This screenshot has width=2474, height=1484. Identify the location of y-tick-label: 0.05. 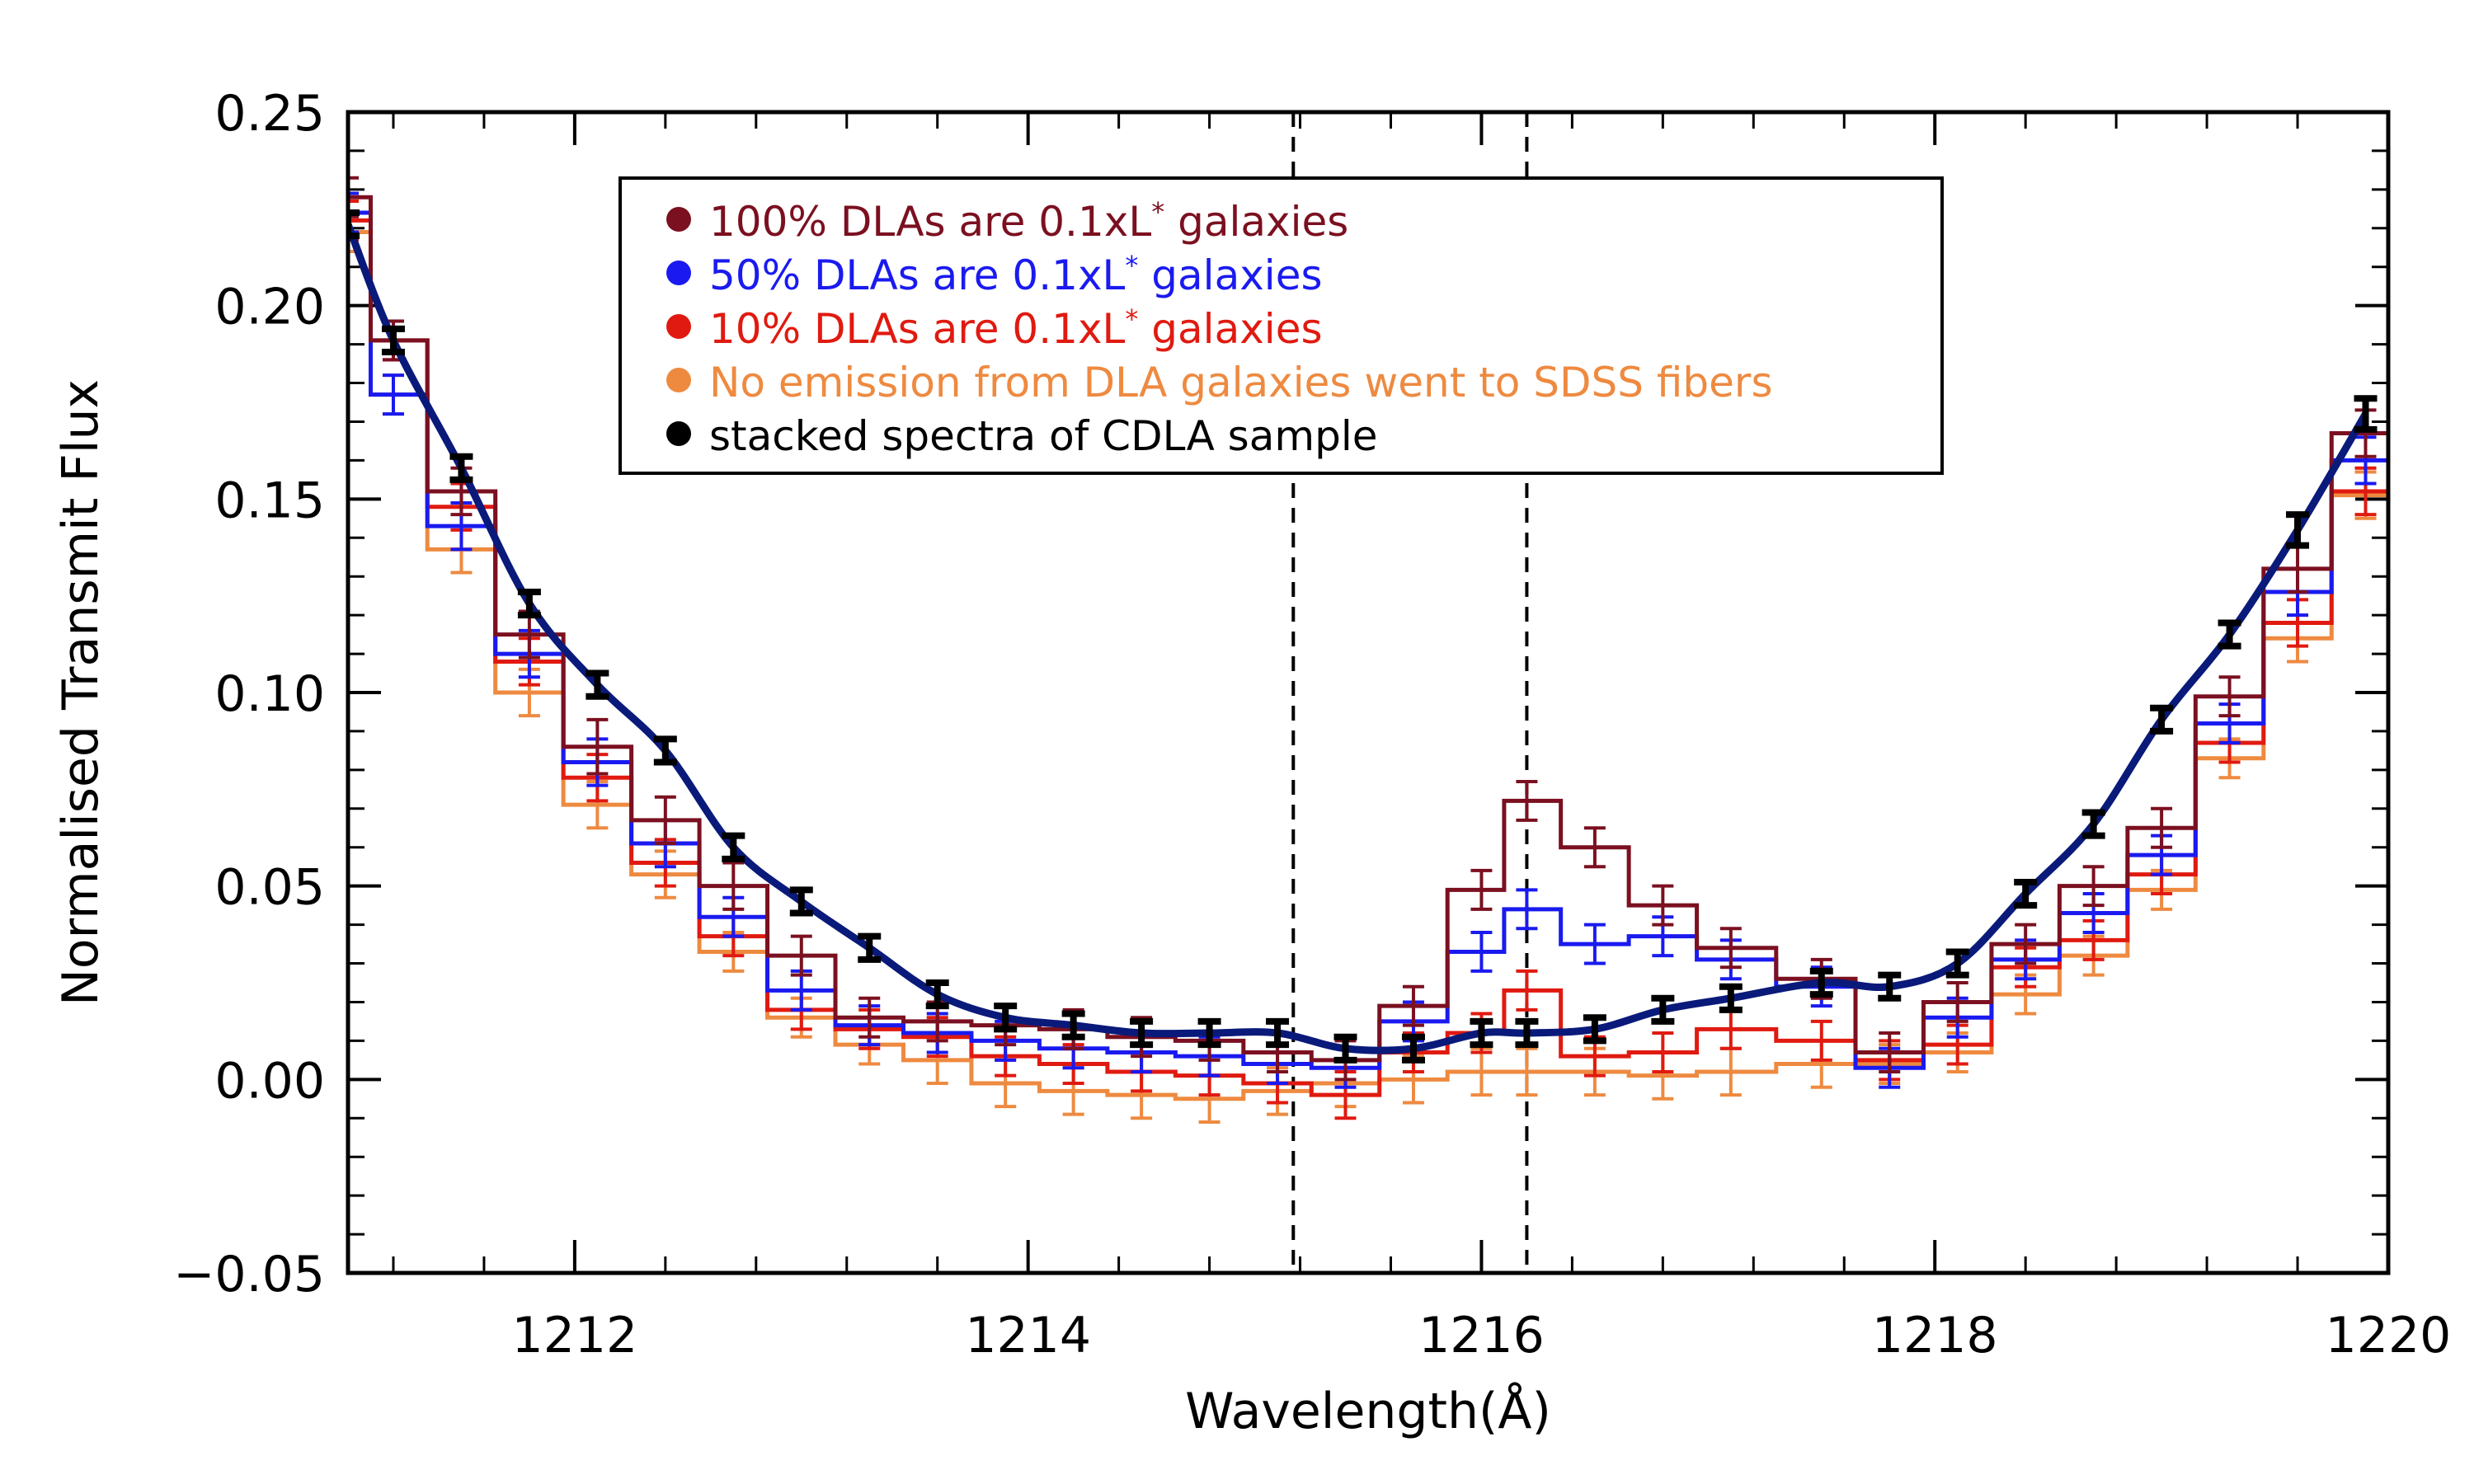
(269, 888).